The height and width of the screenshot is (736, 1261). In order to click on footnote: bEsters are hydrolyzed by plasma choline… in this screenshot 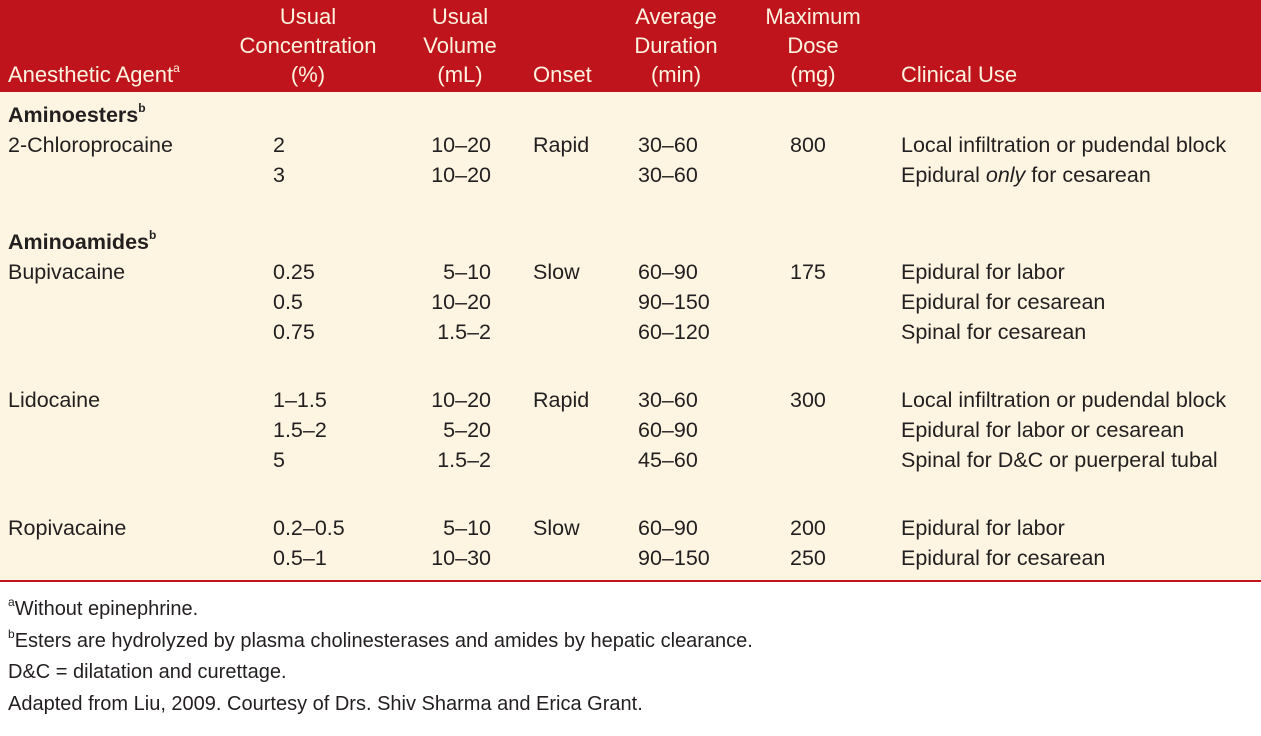, I will do `click(380, 641)`.